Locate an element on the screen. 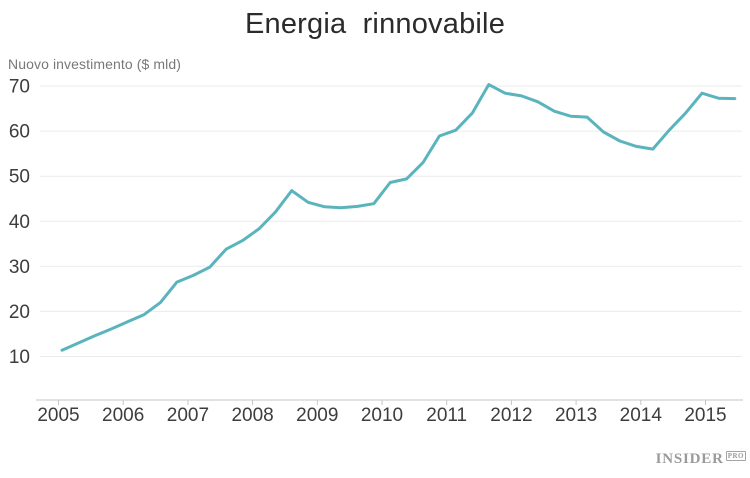 The width and height of the screenshot is (750, 478). logo-pro-badge: PRO is located at coordinates (735, 456).